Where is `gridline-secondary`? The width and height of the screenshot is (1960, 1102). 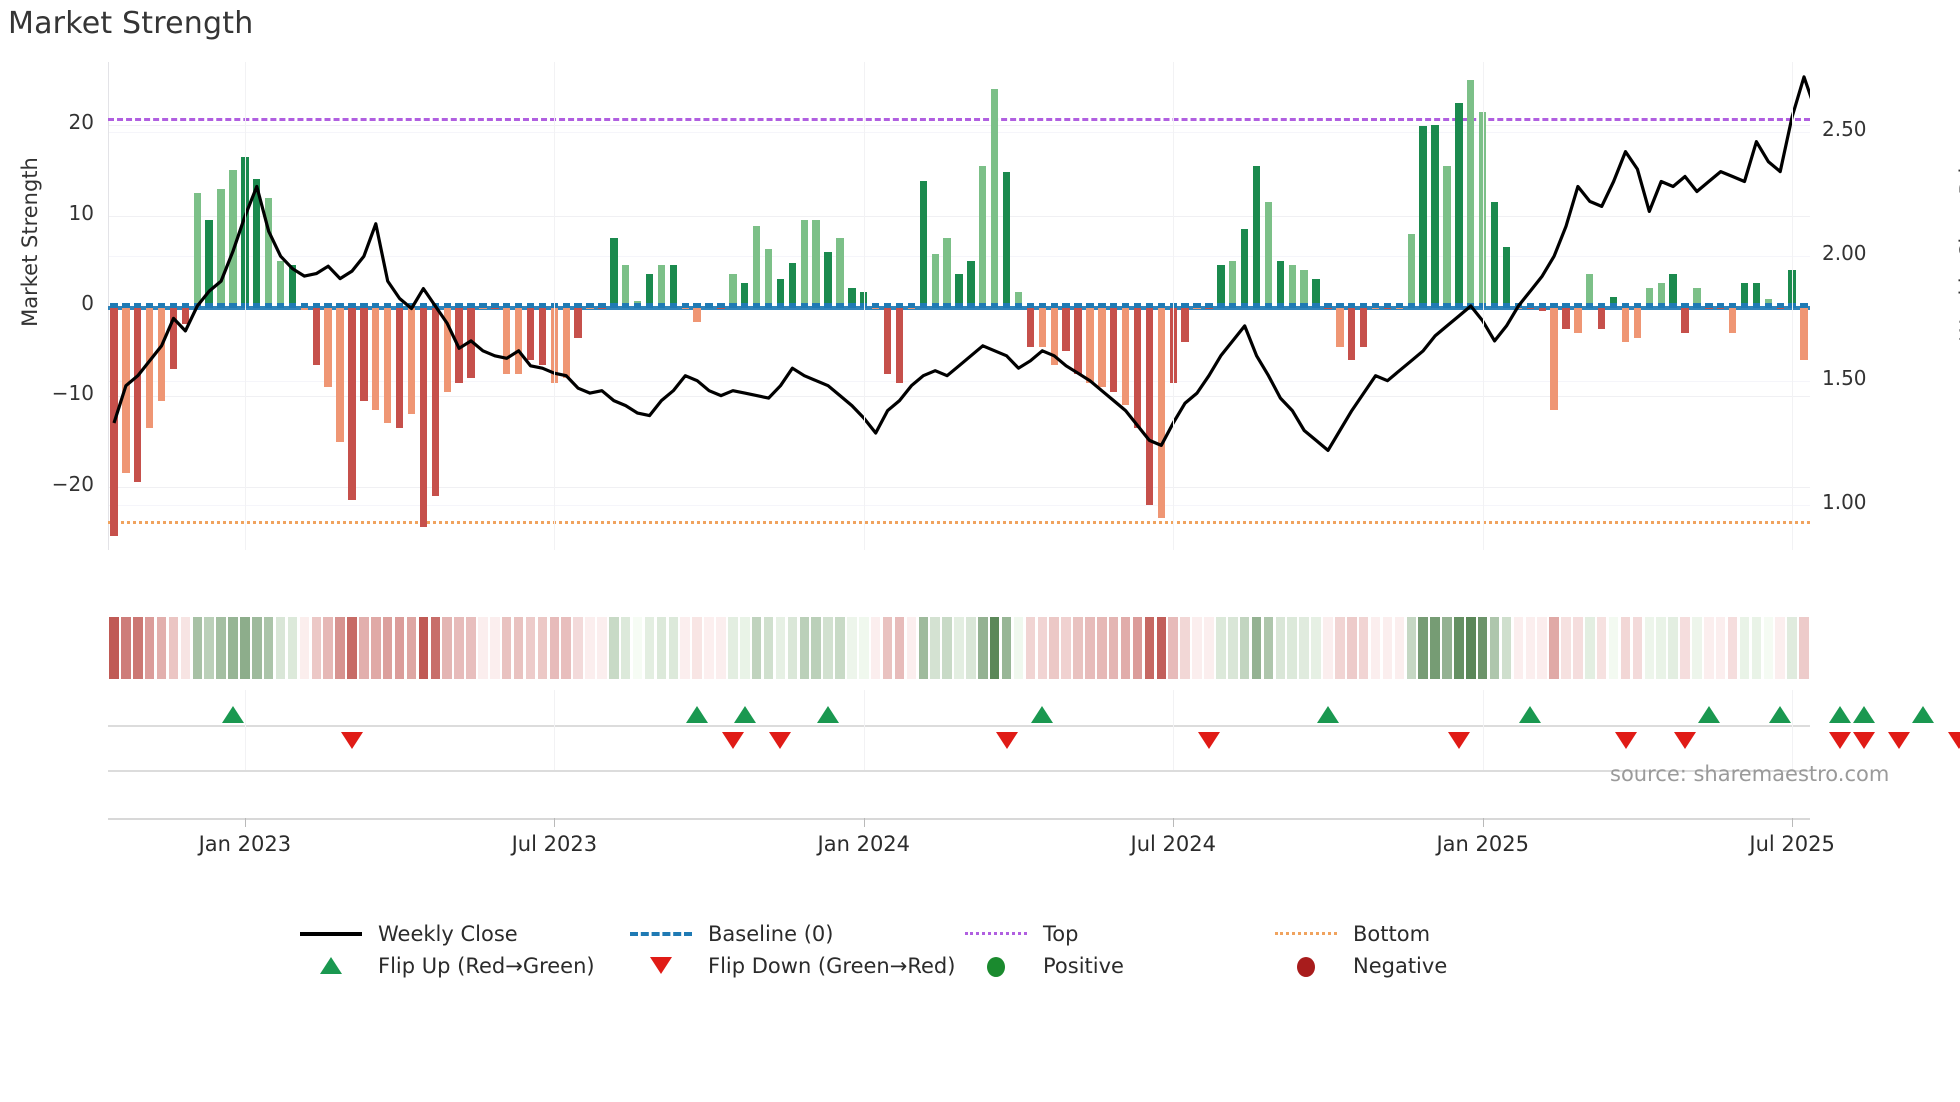
gridline-secondary is located at coordinates (959, 381).